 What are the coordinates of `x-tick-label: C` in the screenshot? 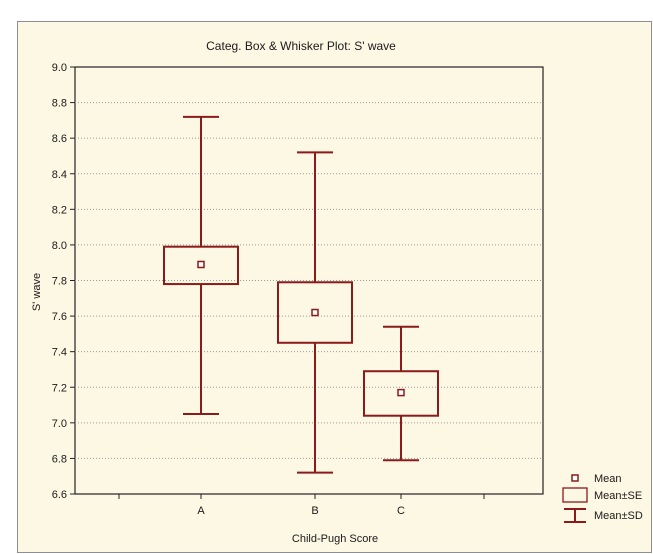 It's located at (401, 511).